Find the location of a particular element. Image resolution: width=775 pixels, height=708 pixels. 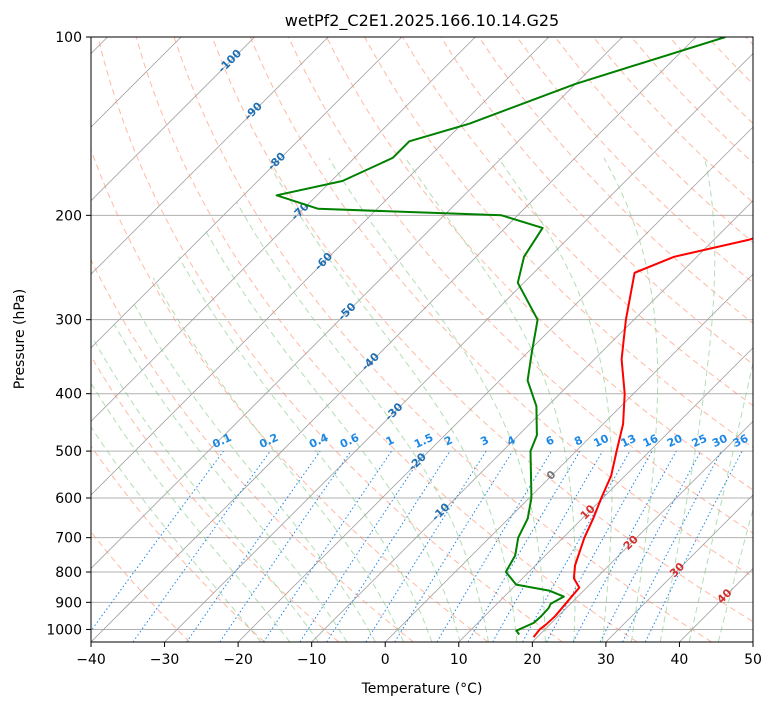

x-tick-label: 30 is located at coordinates (606, 660).